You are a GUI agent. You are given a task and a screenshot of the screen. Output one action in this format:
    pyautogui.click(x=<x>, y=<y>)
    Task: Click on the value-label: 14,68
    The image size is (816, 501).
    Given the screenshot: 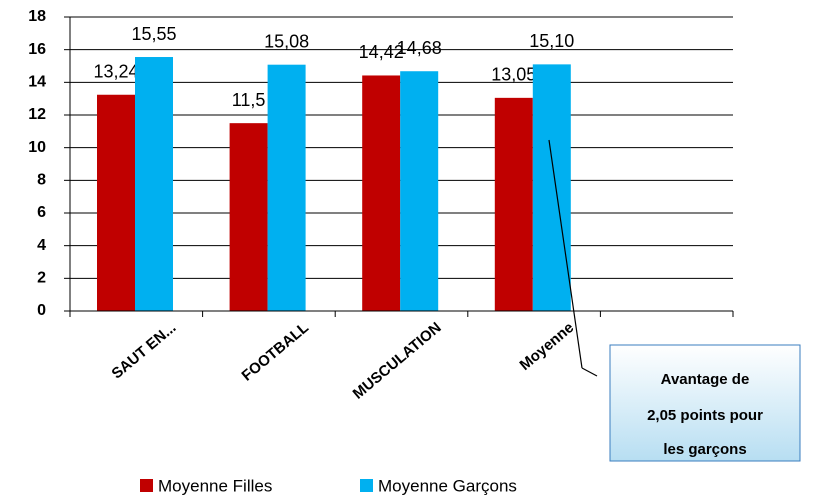 What is the action you would take?
    pyautogui.click(x=419, y=48)
    